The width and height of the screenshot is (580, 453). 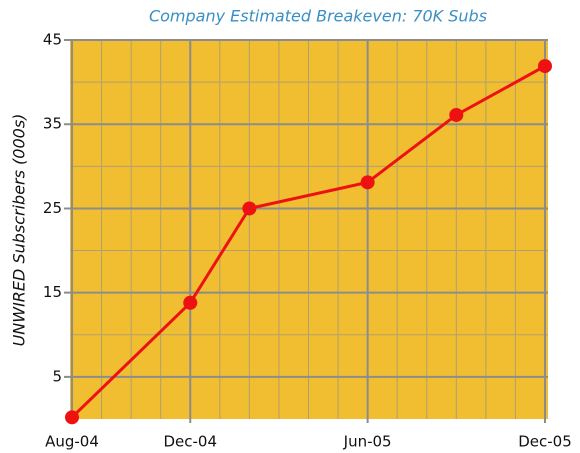 I want to click on x-tick-label: Dec-05, so click(x=545, y=442).